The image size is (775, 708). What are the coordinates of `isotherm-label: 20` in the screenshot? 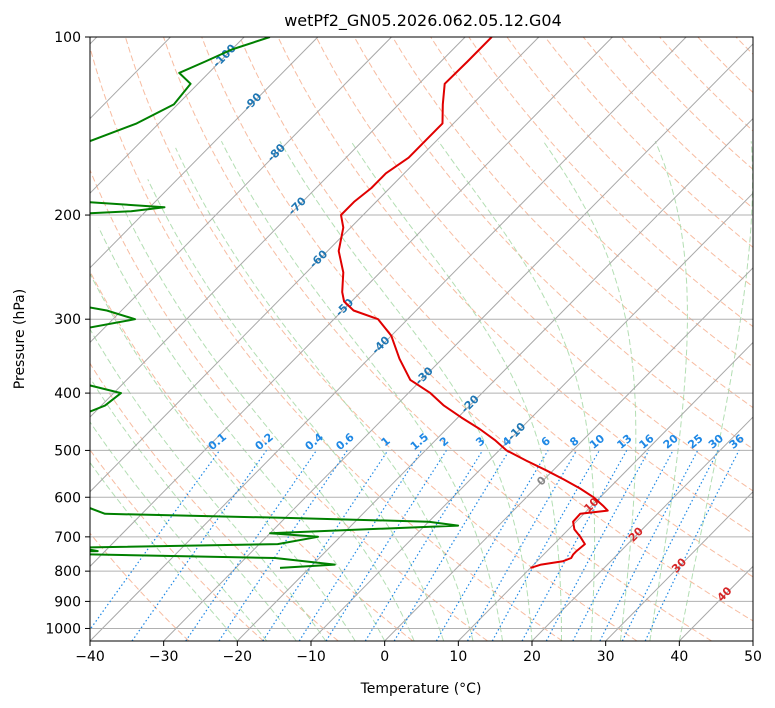 It's located at (636, 534).